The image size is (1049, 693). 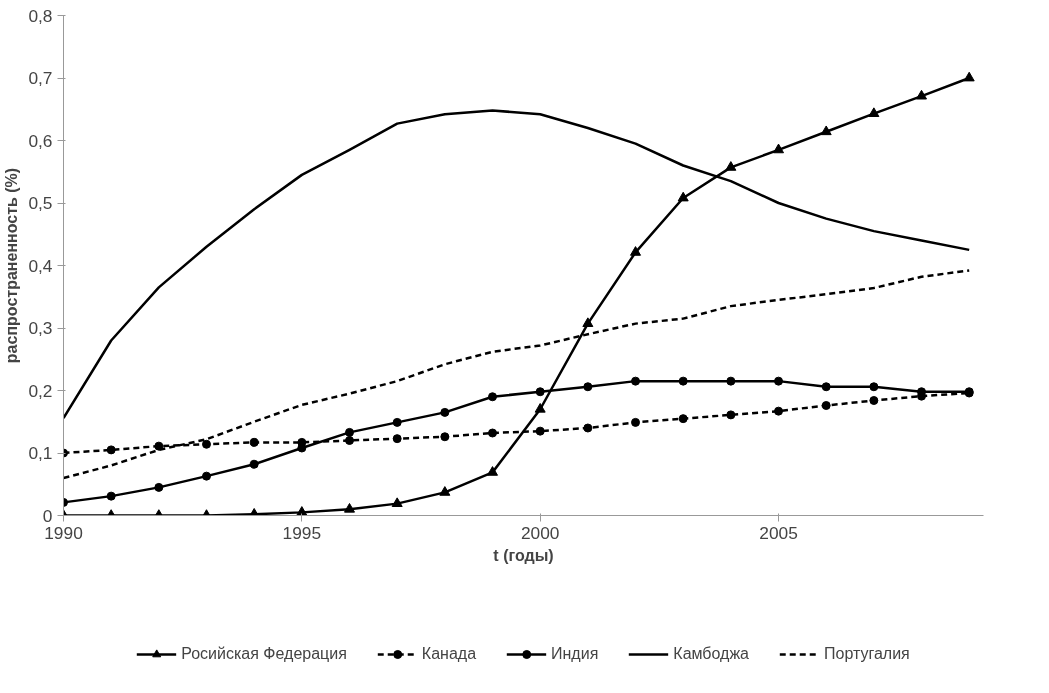 I want to click on x-axis-title: t (годы), so click(x=523, y=555).